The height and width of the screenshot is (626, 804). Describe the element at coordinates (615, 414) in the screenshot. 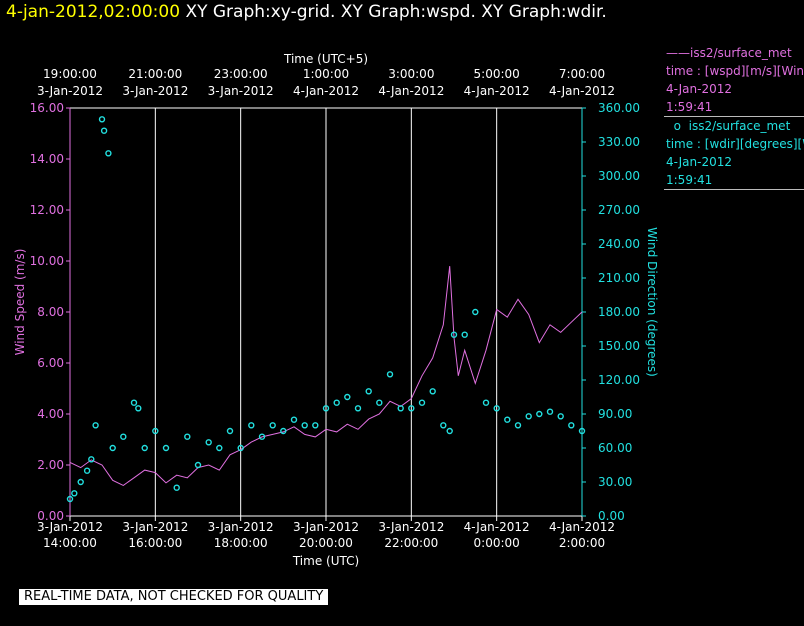

I see `y-right-tick-label: 90.00` at that location.